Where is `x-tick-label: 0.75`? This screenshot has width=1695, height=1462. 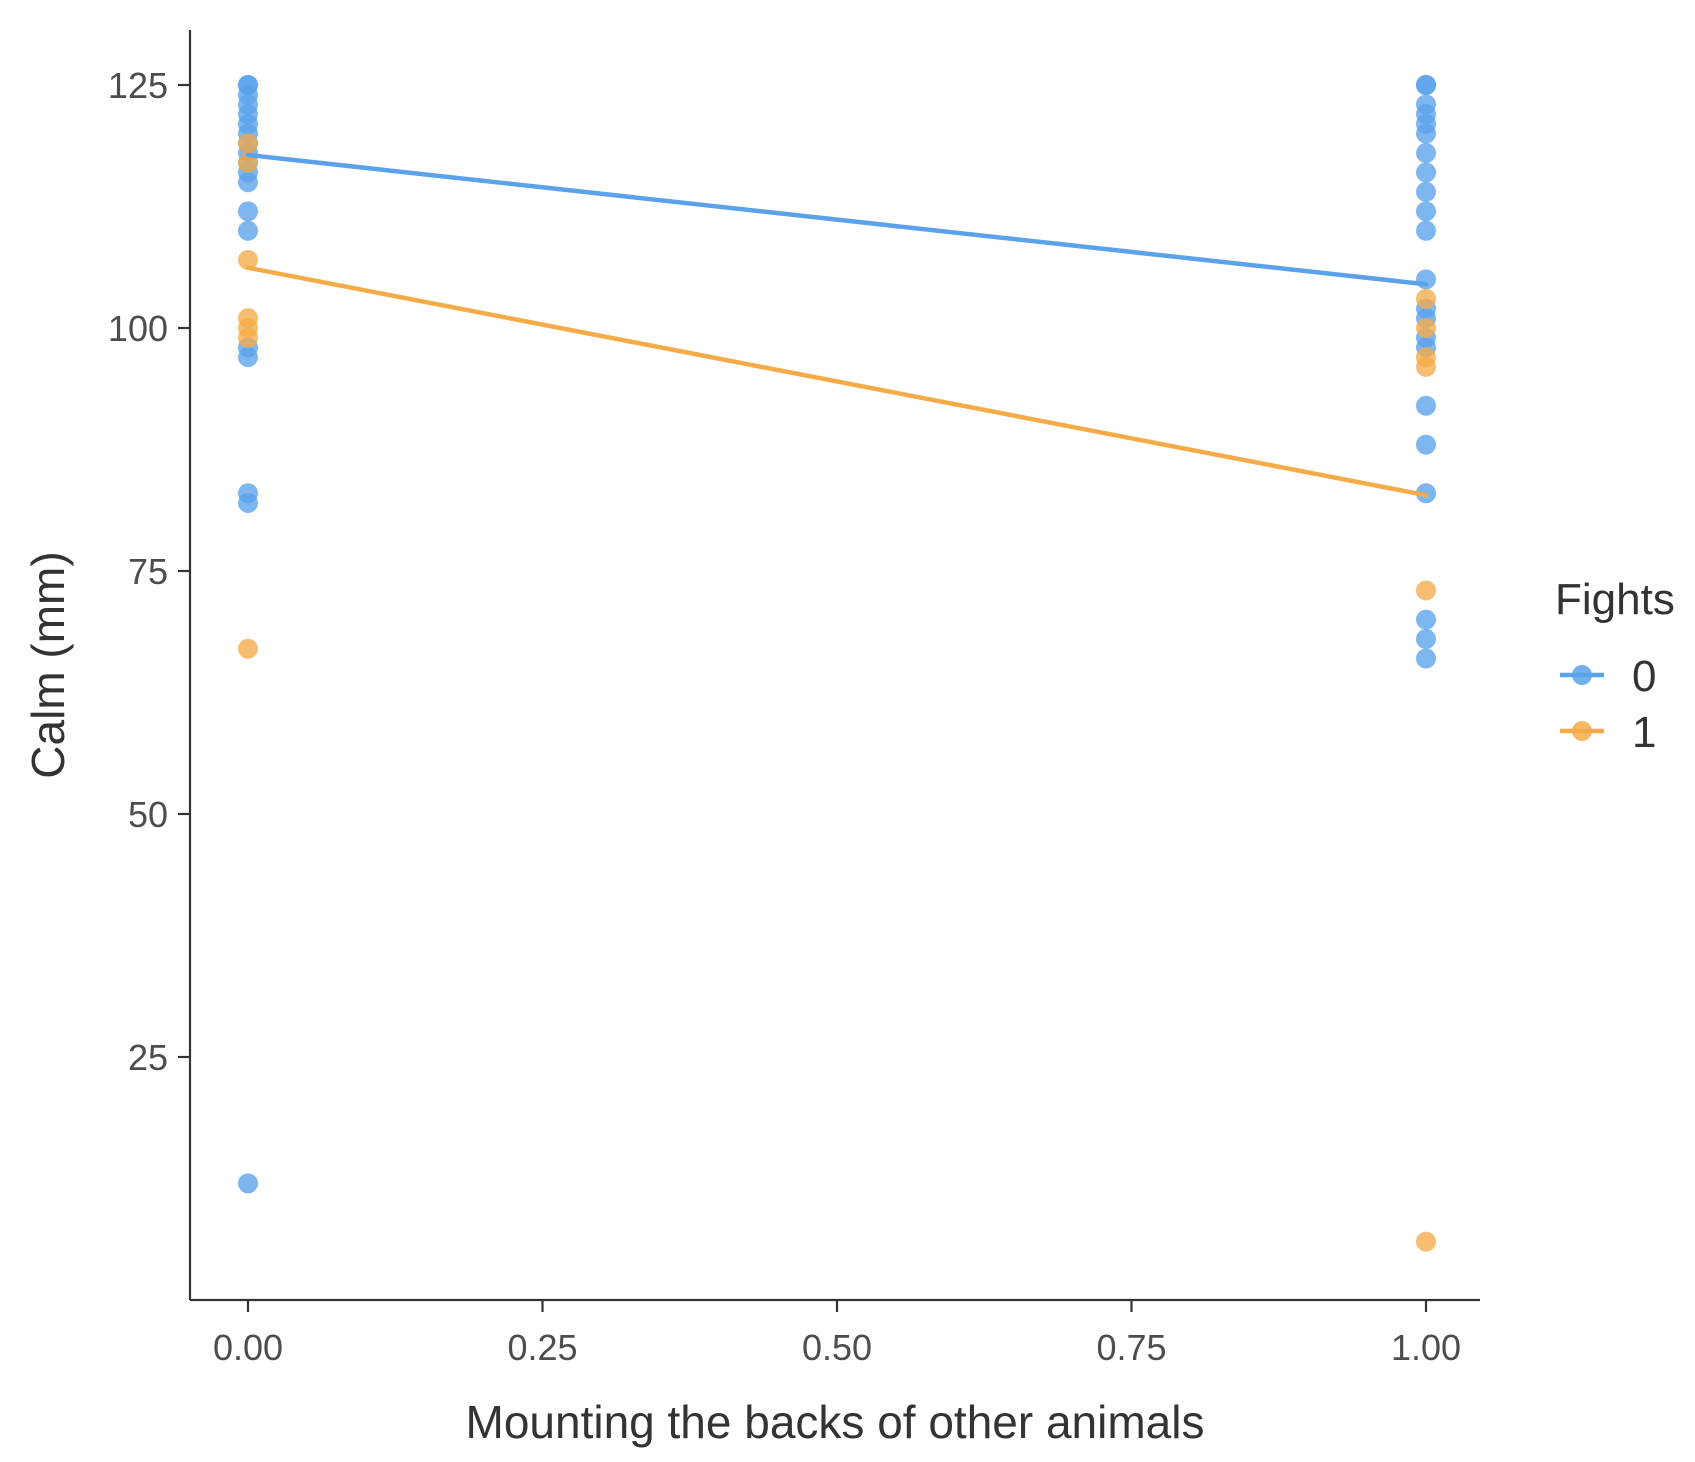 x-tick-label: 0.75 is located at coordinates (1131, 1347).